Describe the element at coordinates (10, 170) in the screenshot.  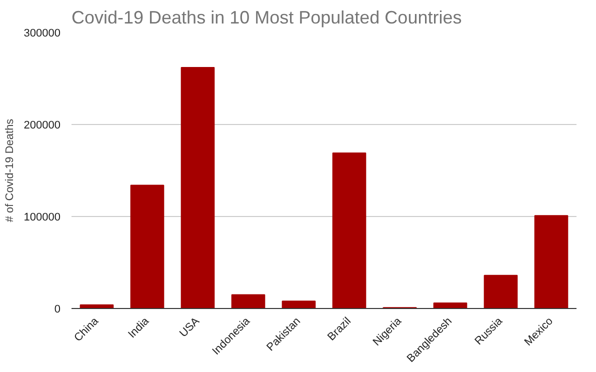
I see `y-axis-title: # of Covid-19 Deaths` at that location.